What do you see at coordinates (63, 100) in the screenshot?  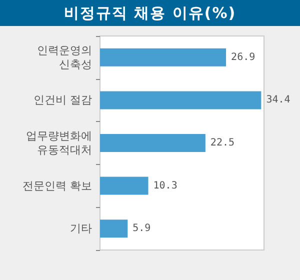 I see `y-tick-label: 인건비 절감` at bounding box center [63, 100].